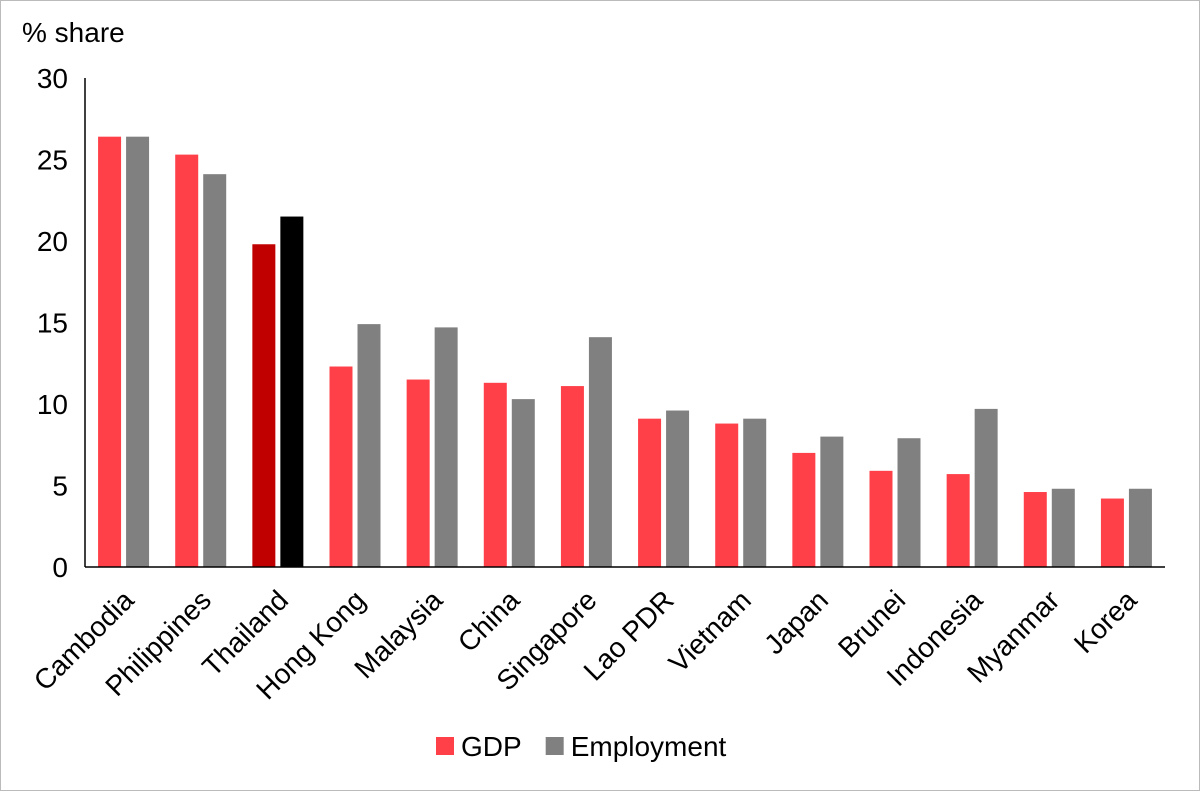 Image resolution: width=1200 pixels, height=791 pixels. I want to click on y-tick-label: 25, so click(52, 160).